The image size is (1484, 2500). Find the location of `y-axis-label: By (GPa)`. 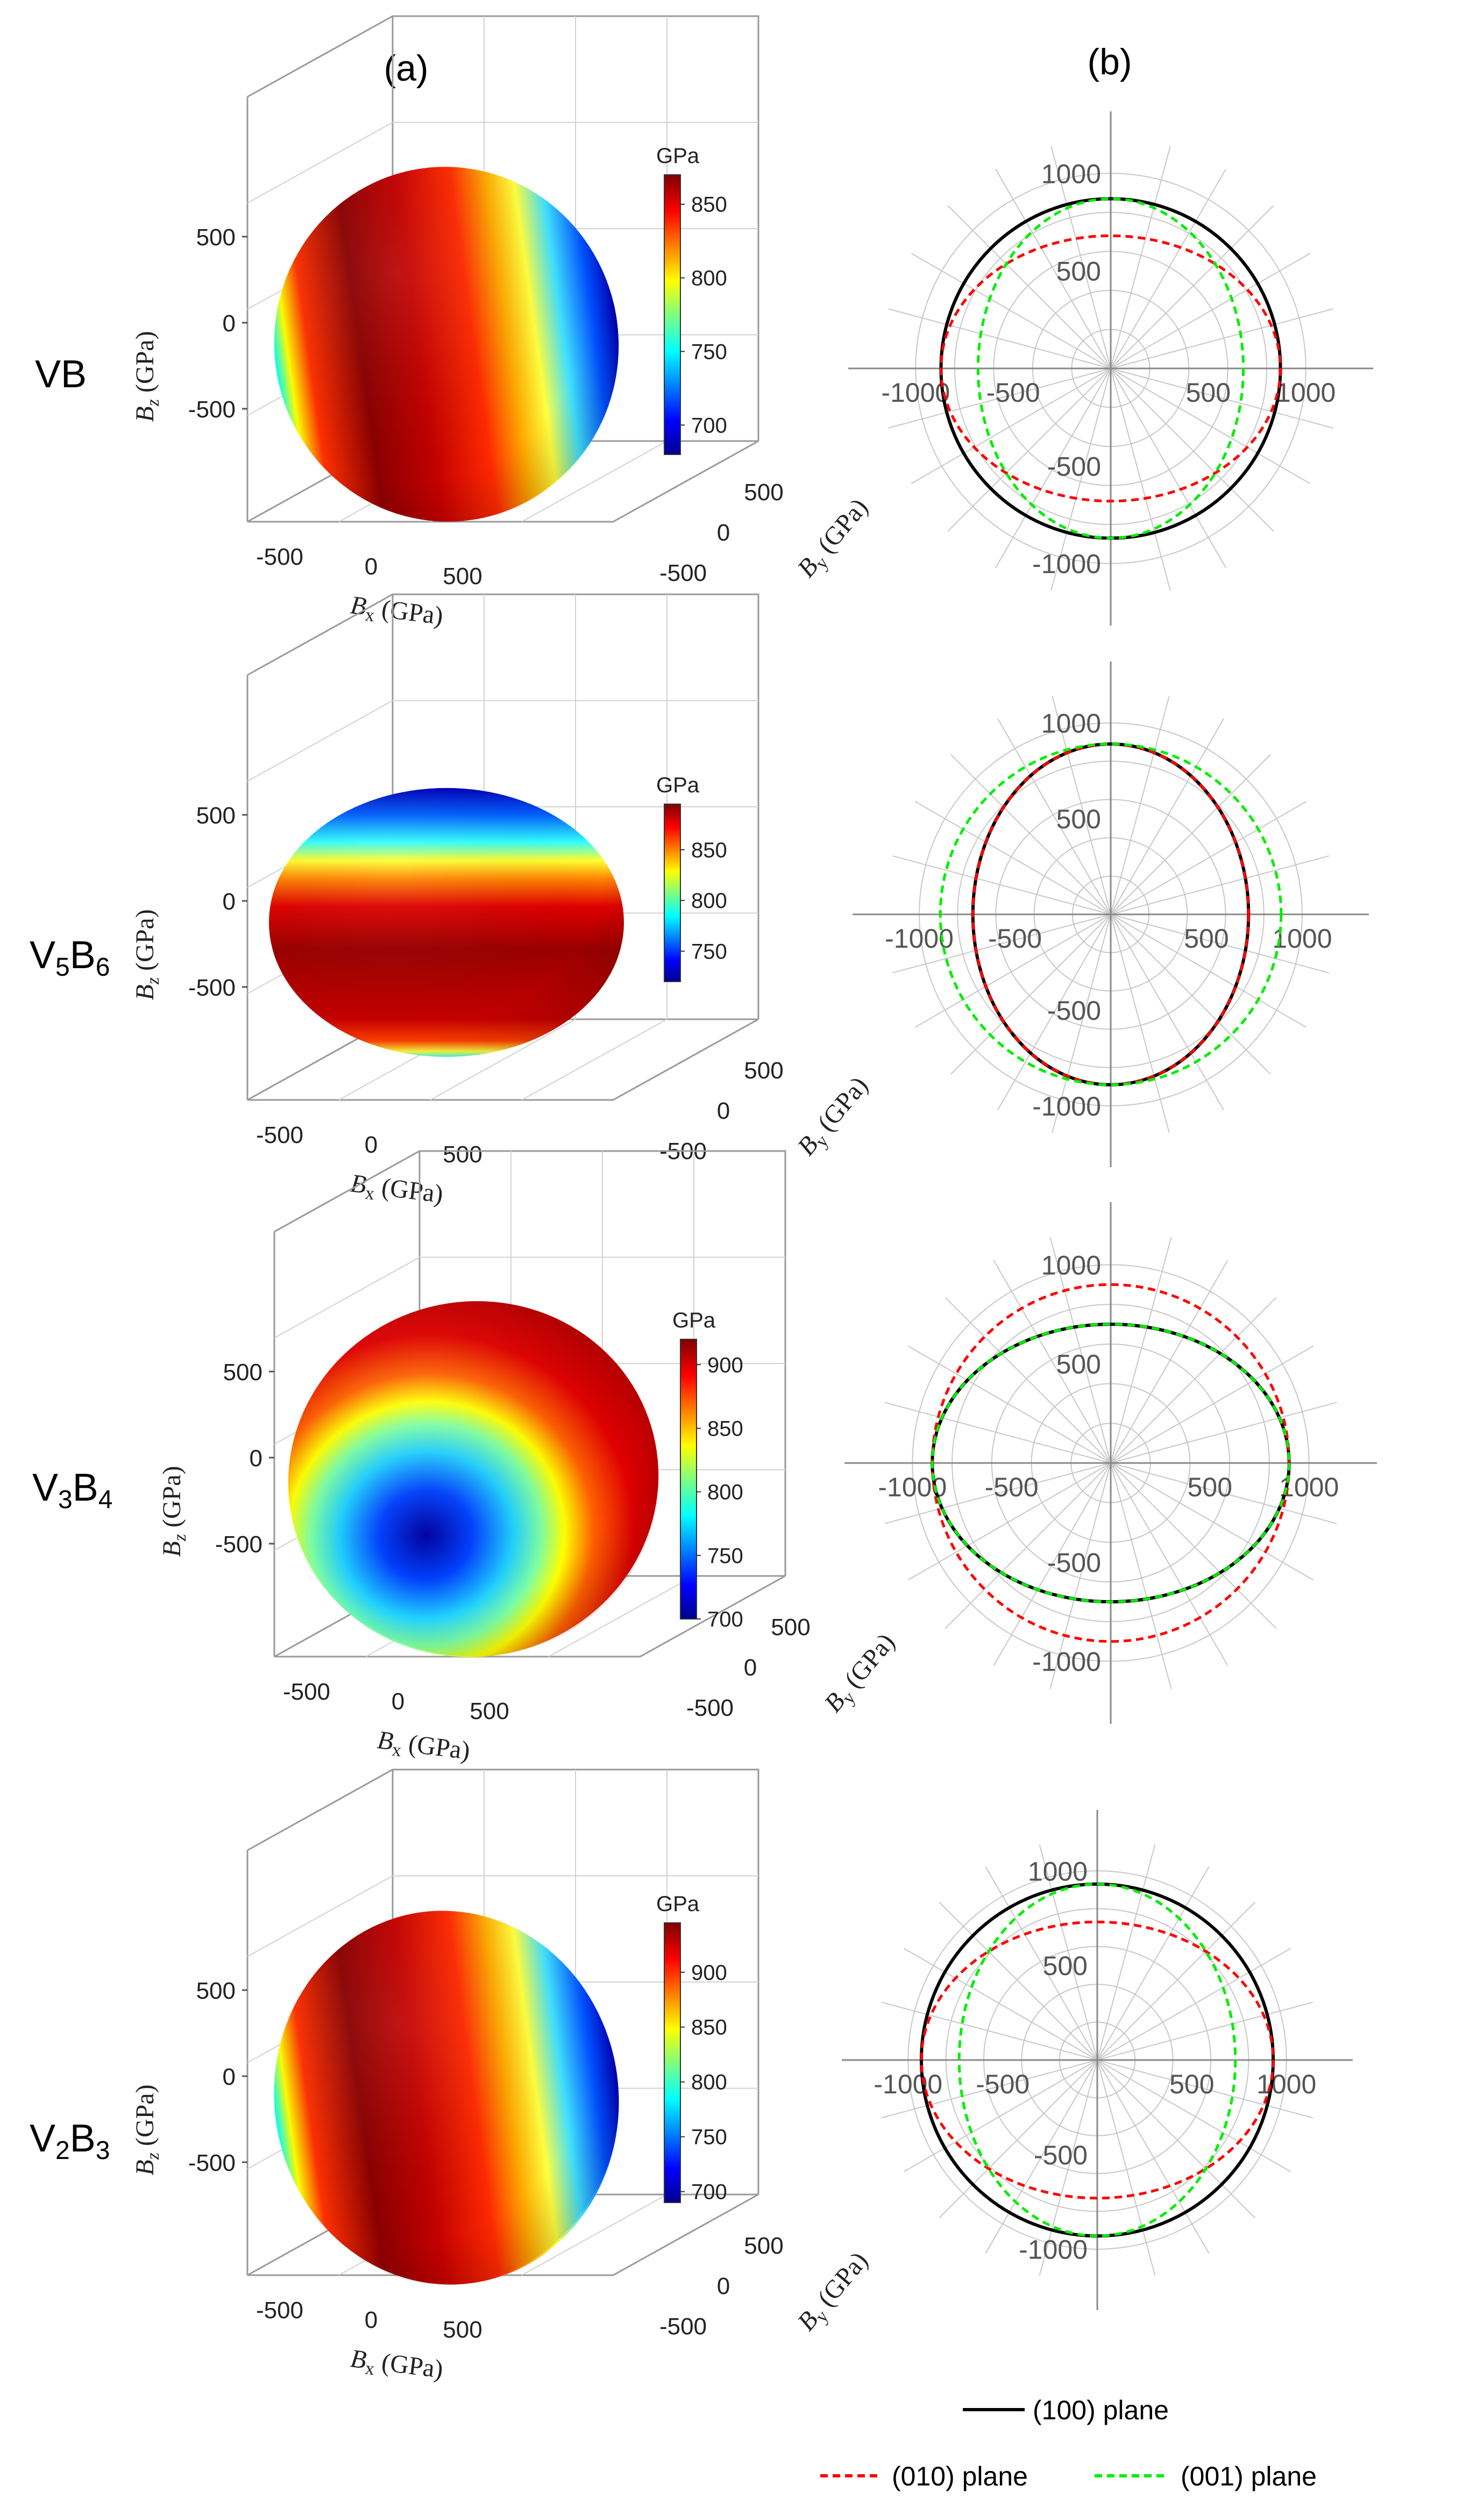

y-axis-label: By (GPa) is located at coordinates (861, 1674).